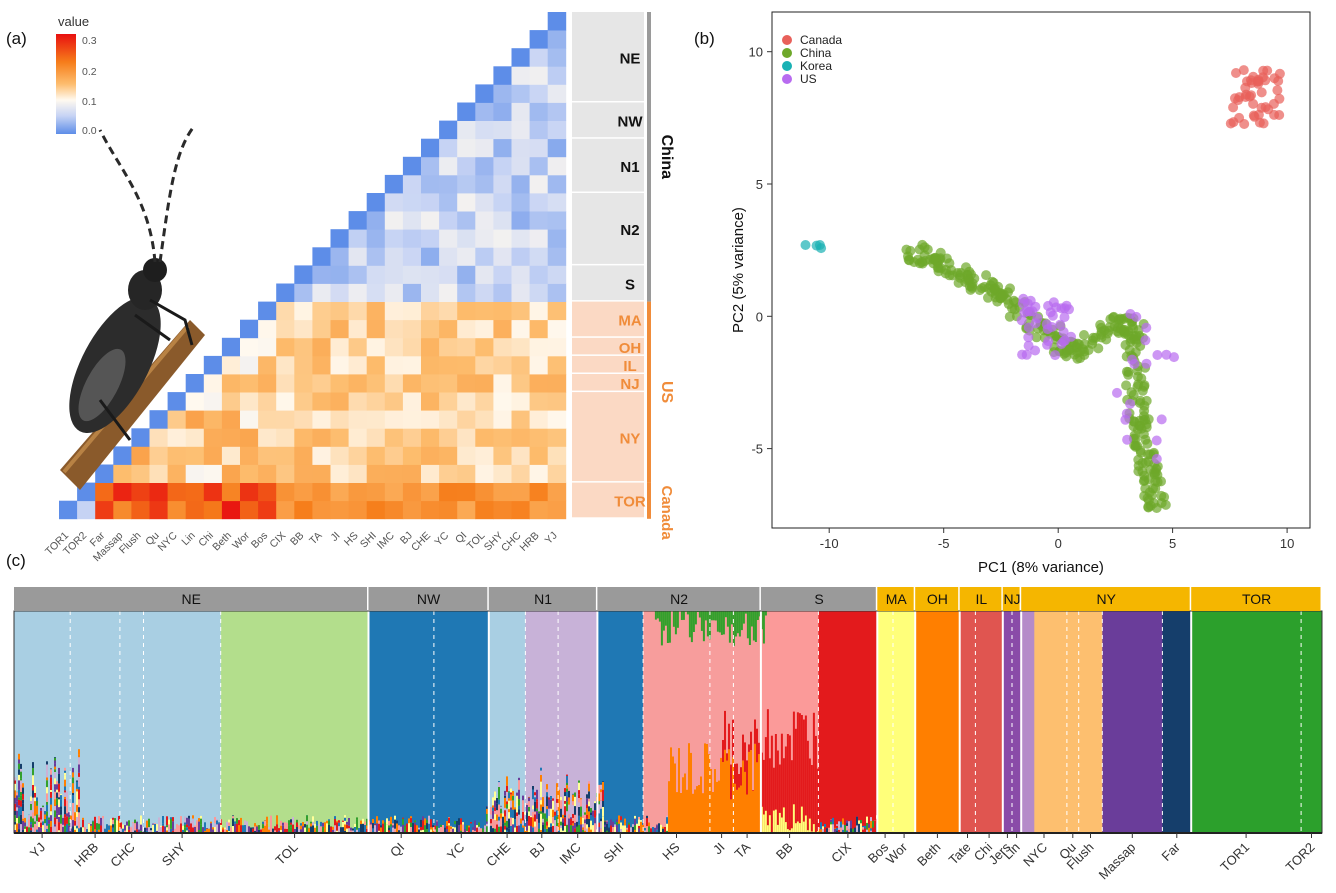 Image resolution: width=1336 pixels, height=893 pixels. I want to click on pca-point-us, so click(1127, 439).